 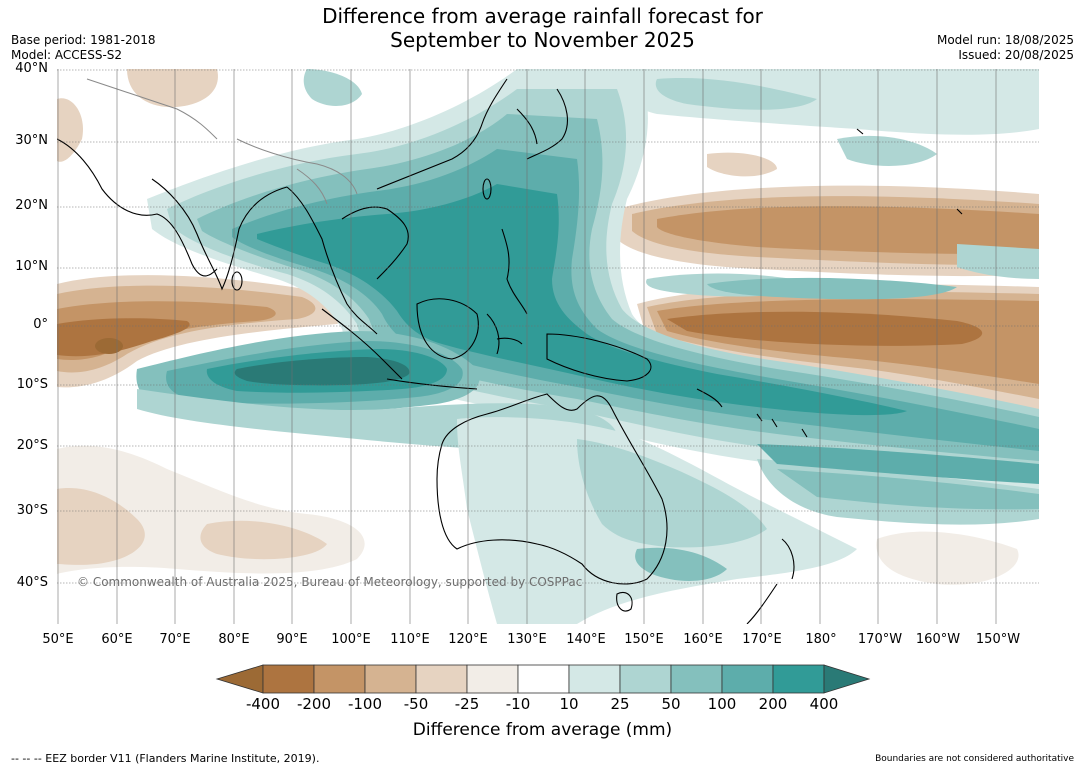 What do you see at coordinates (351, 639) in the screenshot?
I see `lon-label-100e: 100°E` at bounding box center [351, 639].